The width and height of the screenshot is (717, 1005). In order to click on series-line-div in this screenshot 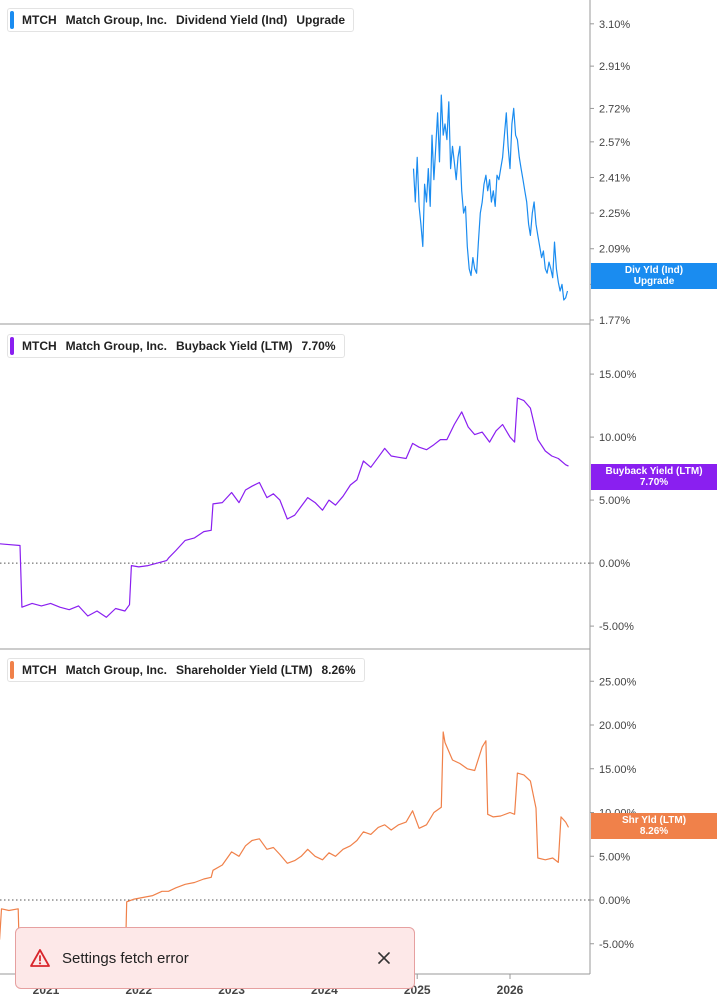, I will do `click(490, 197)`.